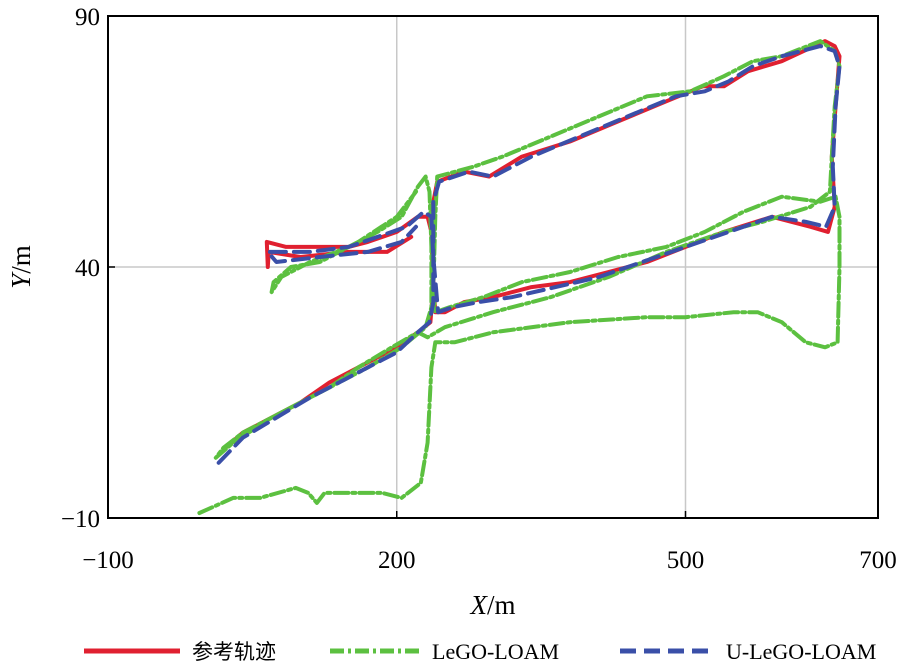  Describe the element at coordinates (87, 268) in the screenshot. I see `y-tick-label: 40` at that location.